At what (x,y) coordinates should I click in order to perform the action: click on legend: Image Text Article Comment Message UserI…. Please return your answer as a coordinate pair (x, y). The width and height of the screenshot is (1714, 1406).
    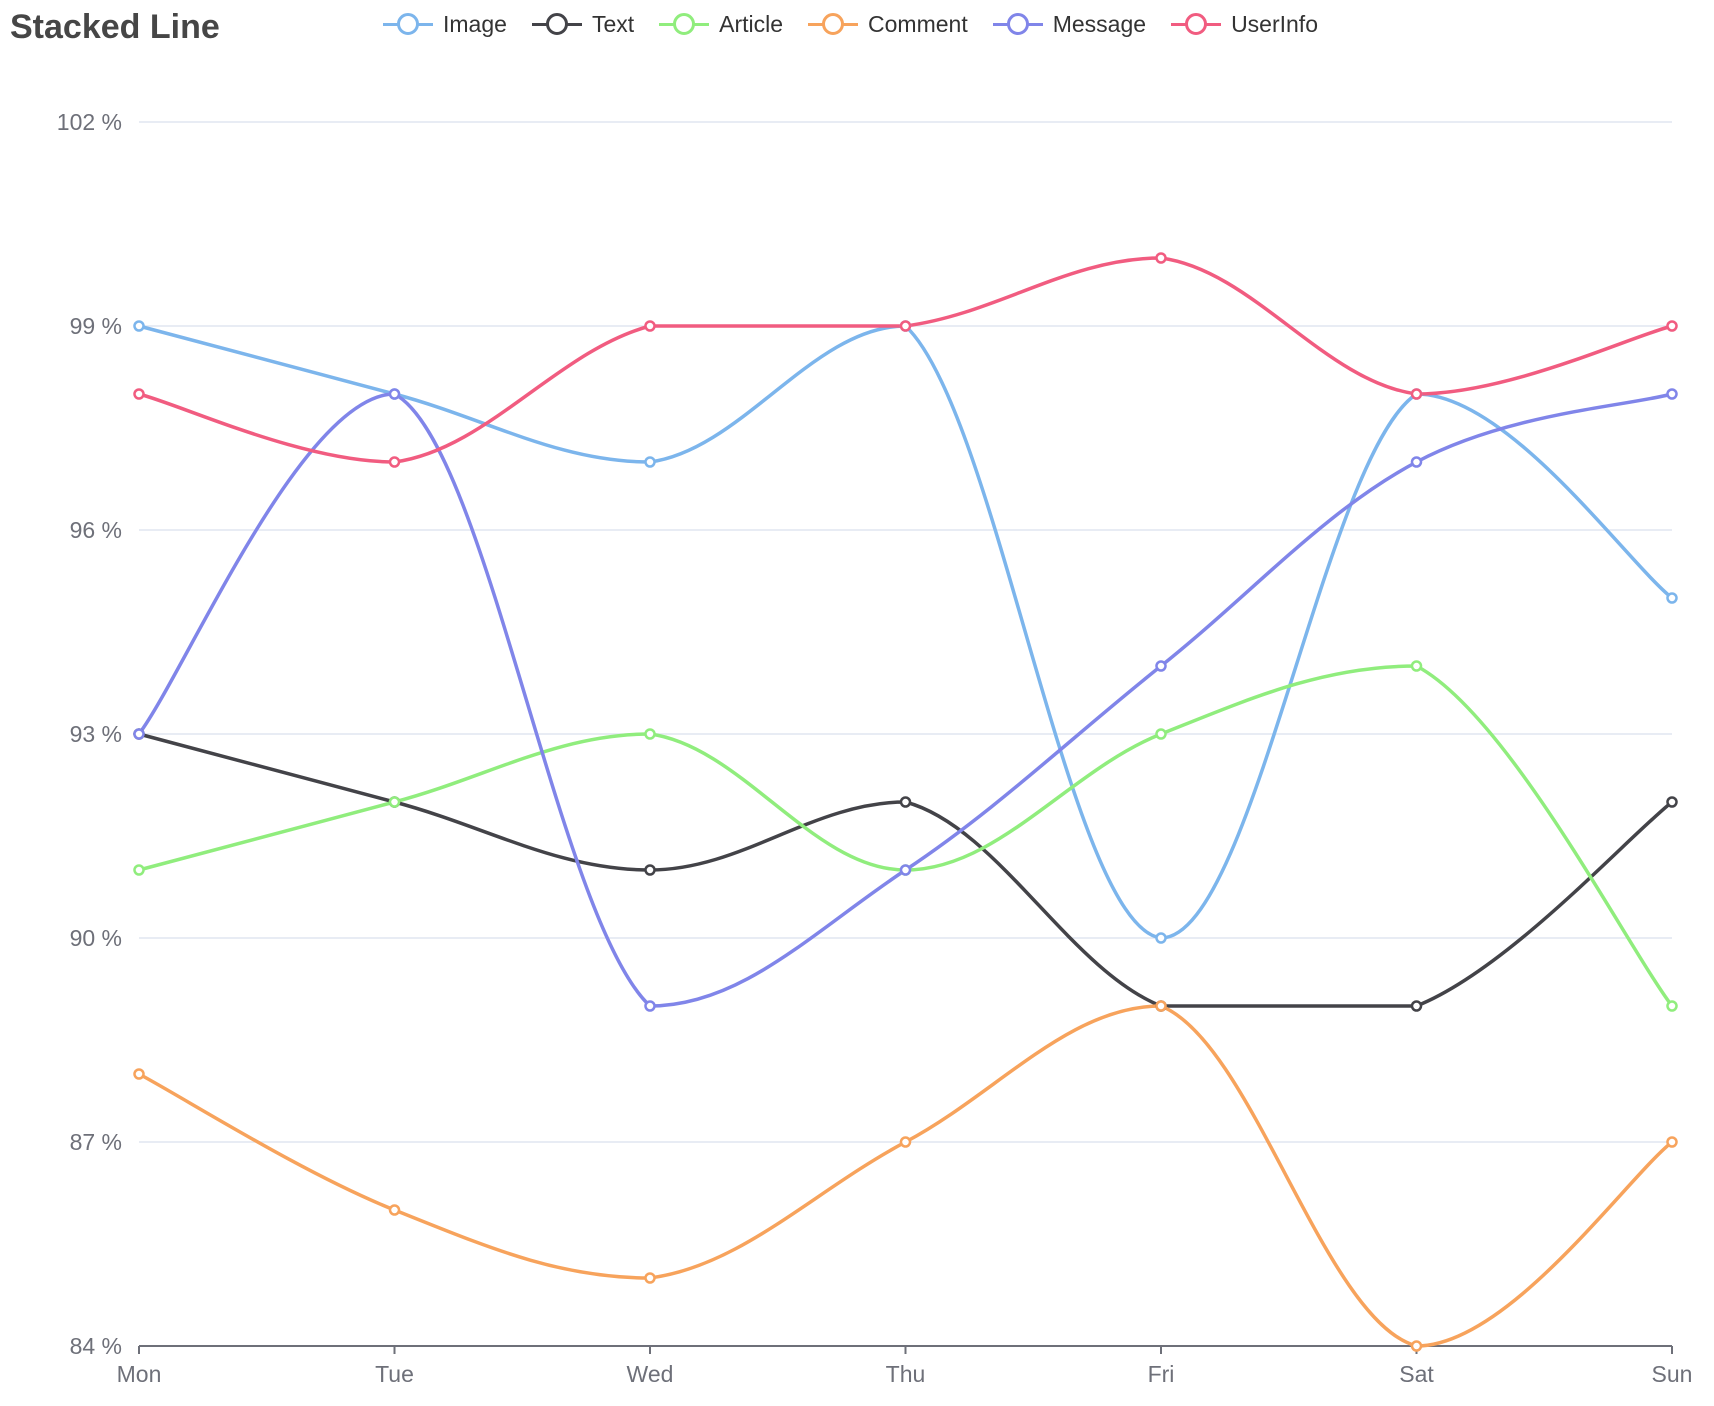
    Looking at the image, I should click on (863, 24).